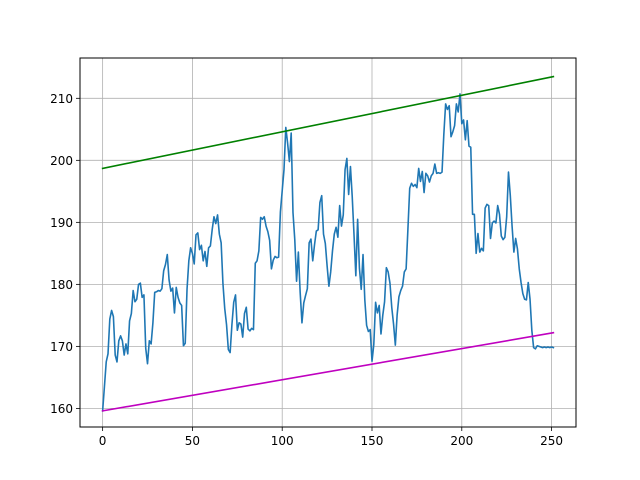 This screenshot has width=640, height=480. What do you see at coordinates (61, 409) in the screenshot?
I see `y-tick-label: 160` at bounding box center [61, 409].